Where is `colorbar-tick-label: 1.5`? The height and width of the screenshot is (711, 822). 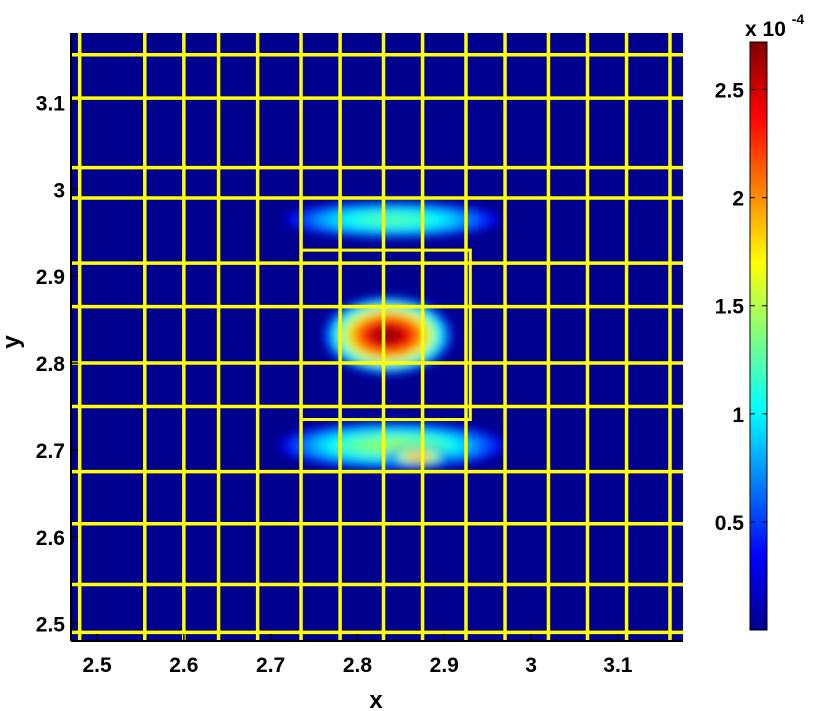
colorbar-tick-label: 1.5 is located at coordinates (730, 307).